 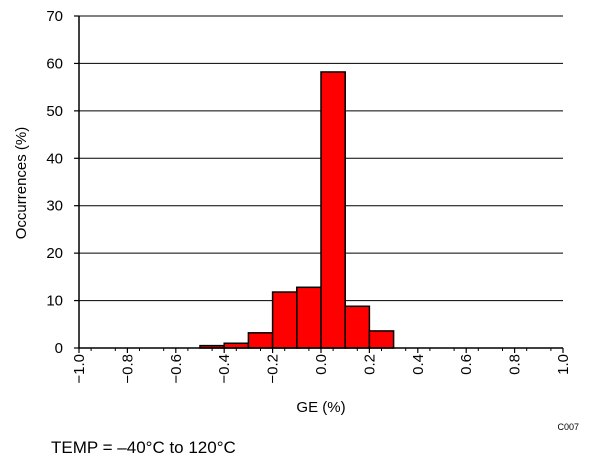 What do you see at coordinates (466, 364) in the screenshot?
I see `x-tick-label: 0.6` at bounding box center [466, 364].